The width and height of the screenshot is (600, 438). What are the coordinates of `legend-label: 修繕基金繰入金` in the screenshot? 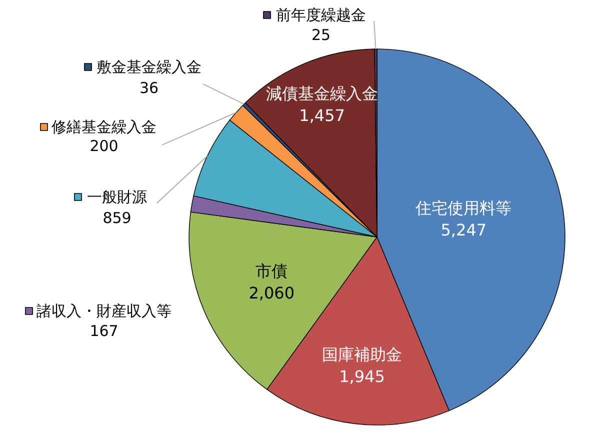 It's located at (104, 127).